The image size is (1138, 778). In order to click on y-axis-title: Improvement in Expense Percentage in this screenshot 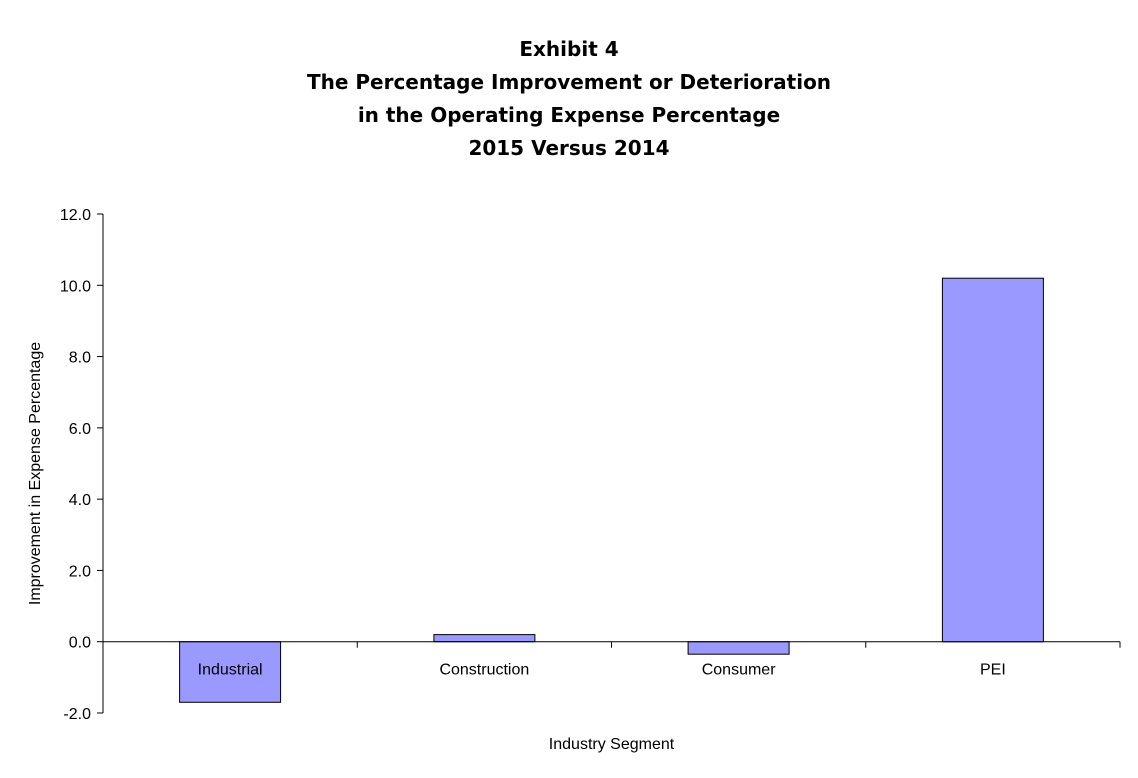, I will do `click(35, 473)`.